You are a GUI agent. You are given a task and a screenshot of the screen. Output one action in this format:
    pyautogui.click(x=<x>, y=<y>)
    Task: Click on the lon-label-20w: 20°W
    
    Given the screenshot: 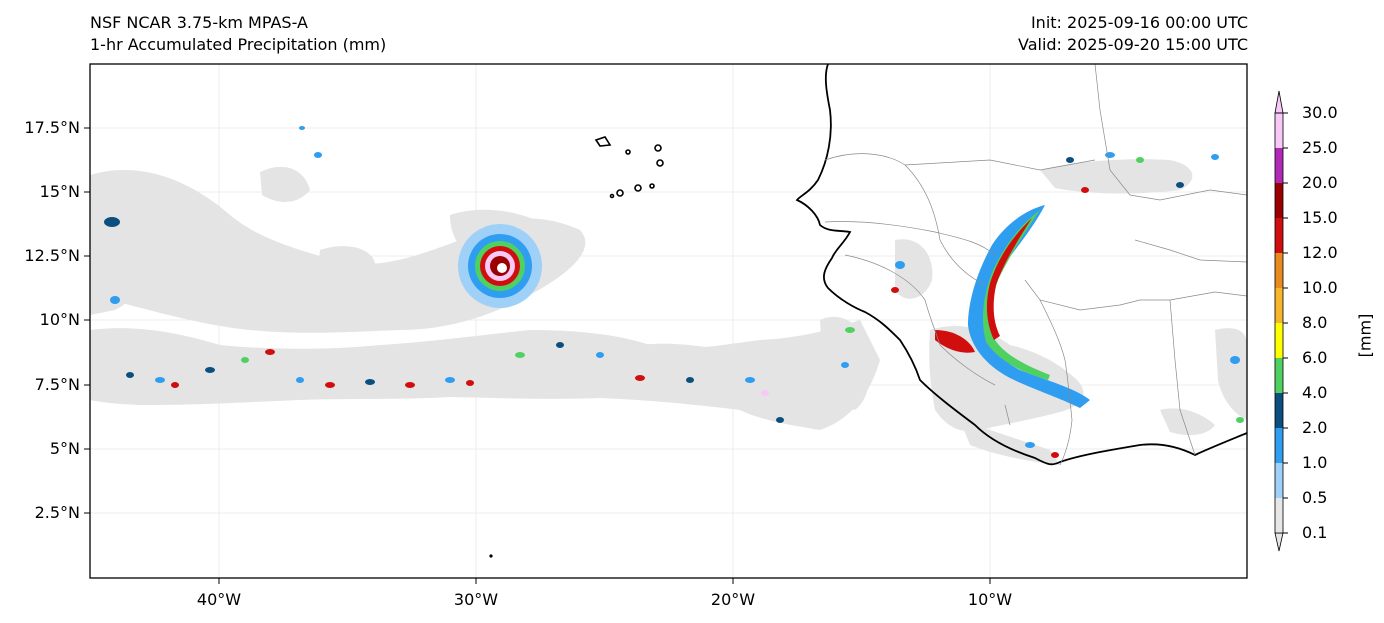 What is the action you would take?
    pyautogui.click(x=733, y=599)
    